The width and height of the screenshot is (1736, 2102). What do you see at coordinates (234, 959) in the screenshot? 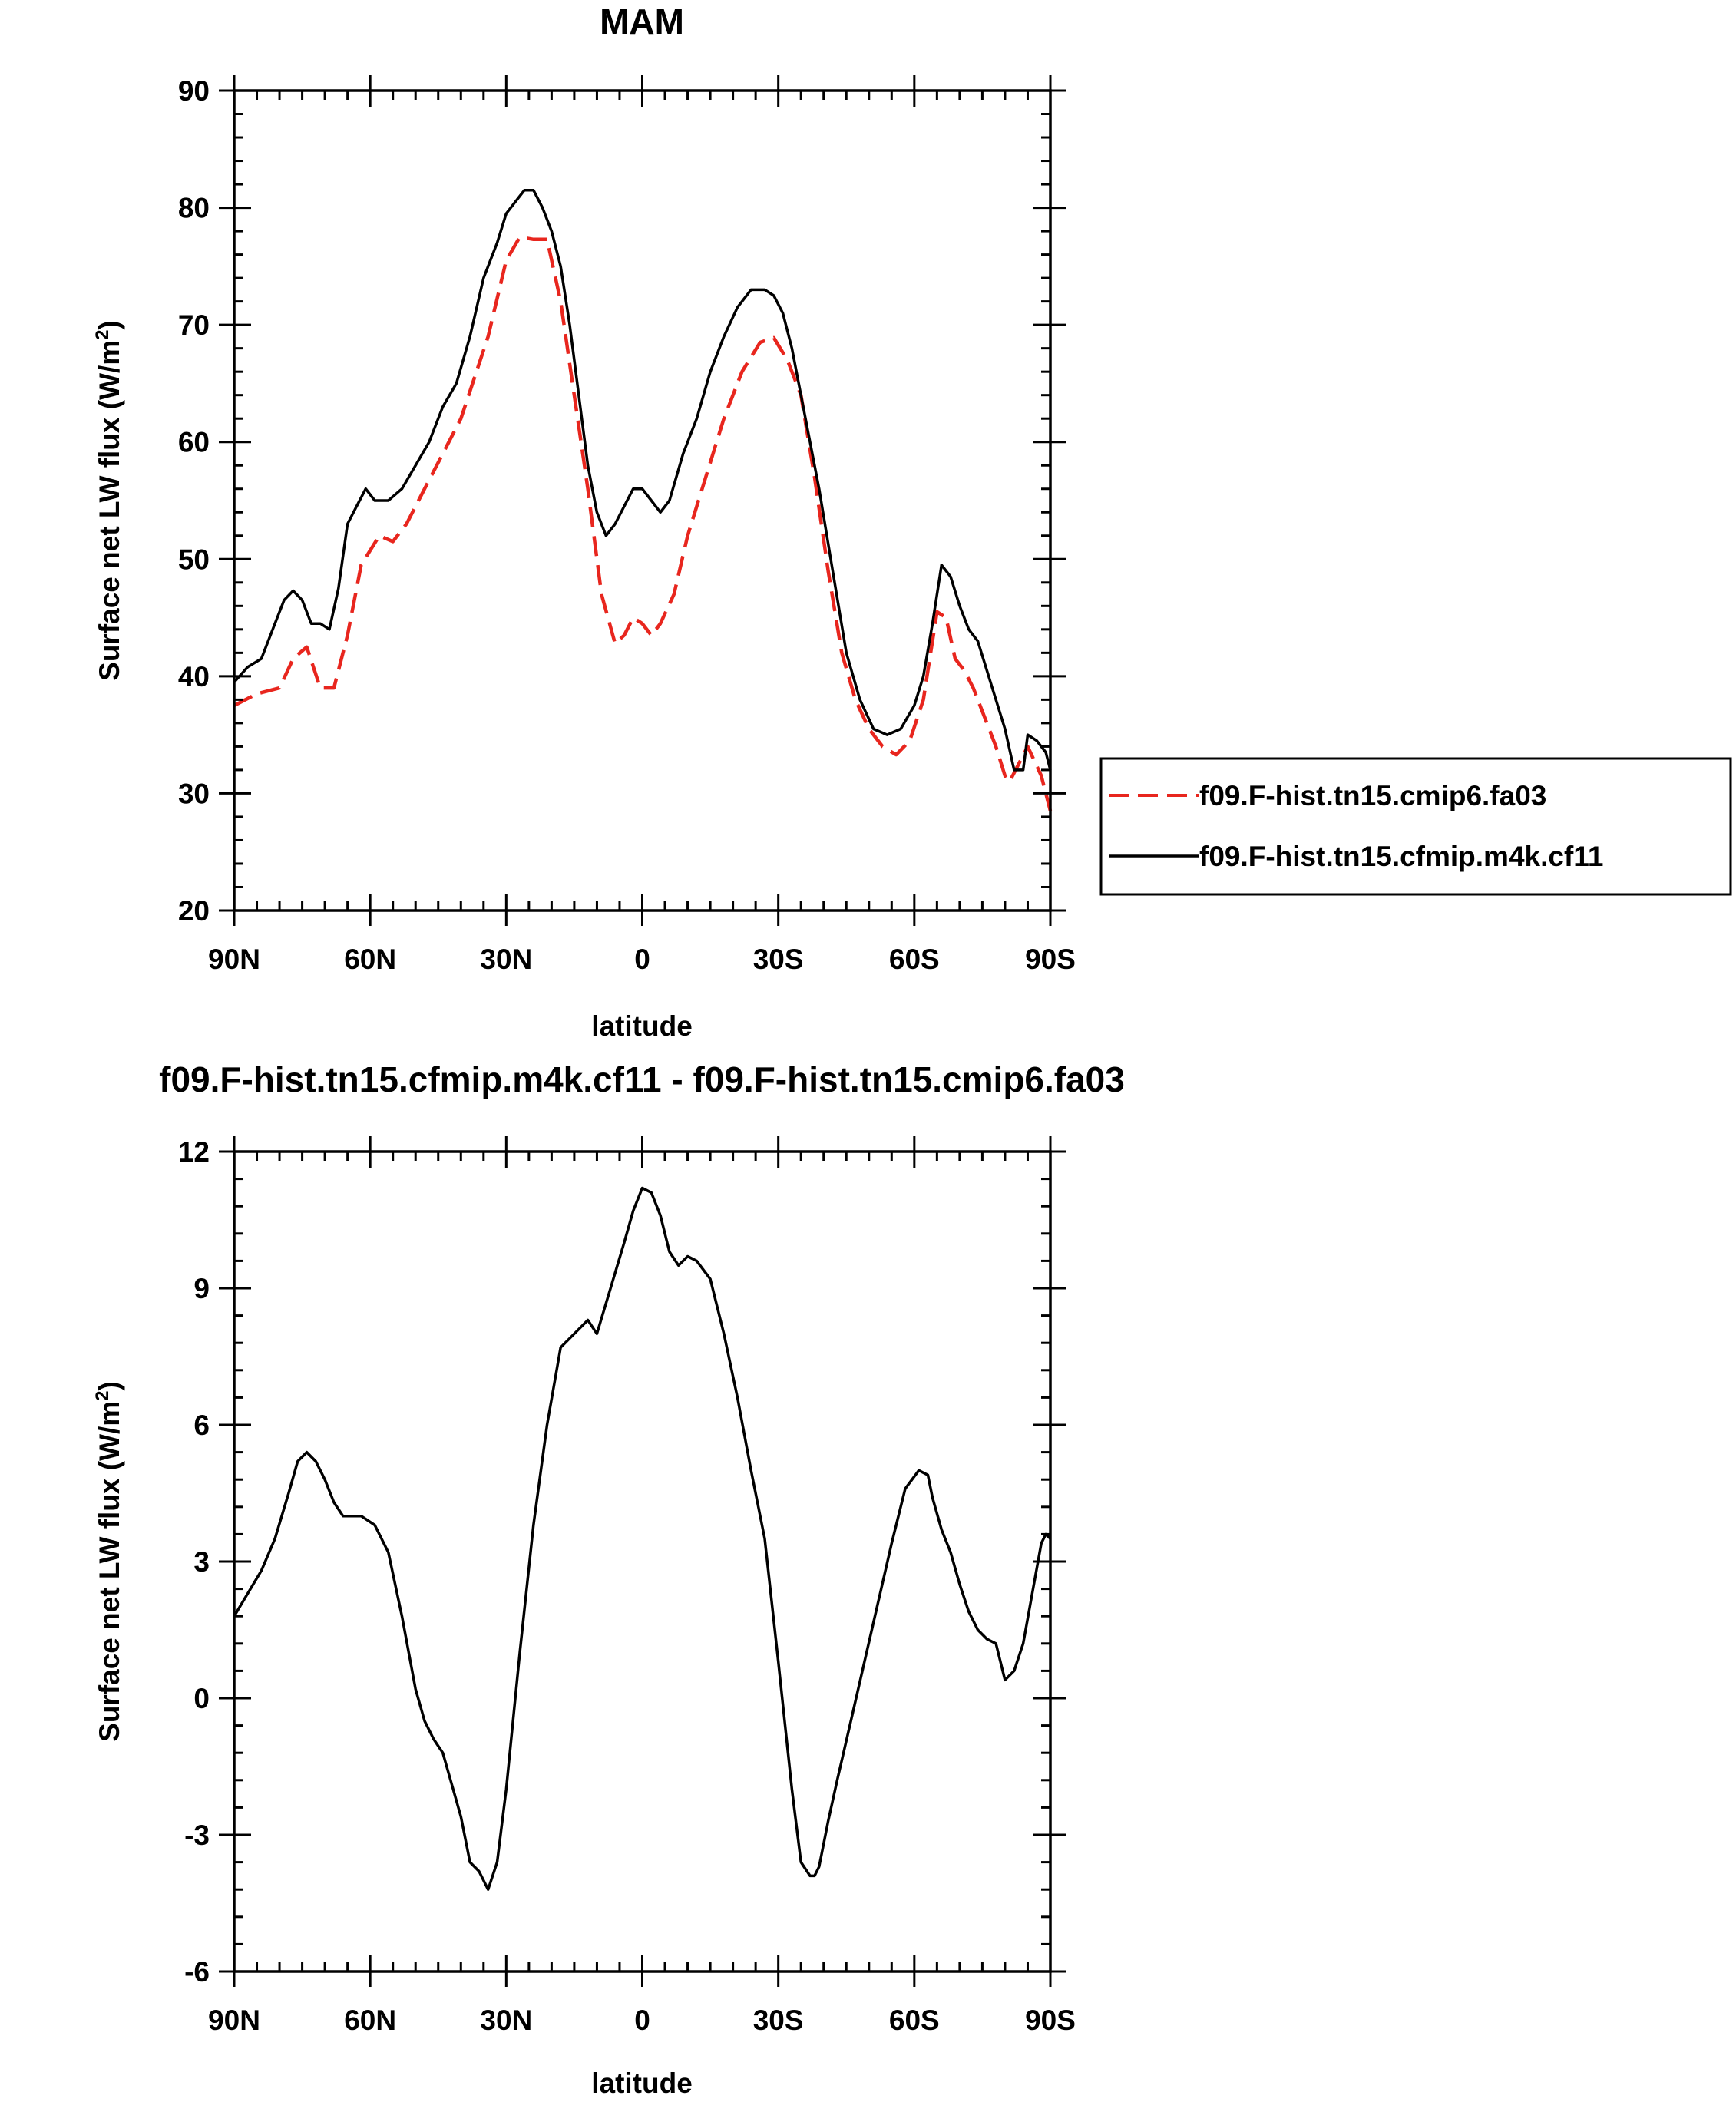
I see `top-x-tick-label: 90N` at bounding box center [234, 959].